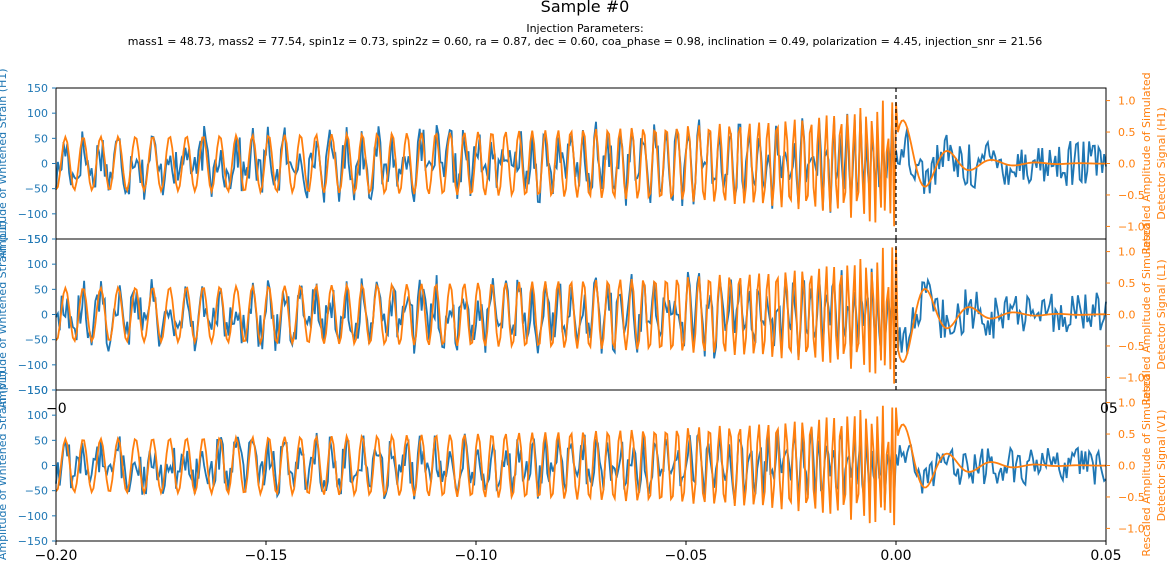 The height and width of the screenshot is (565, 1170). What do you see at coordinates (1161, 163) in the screenshot?
I see `right-axis-title-line2: Detector Signal (H1)` at bounding box center [1161, 163].